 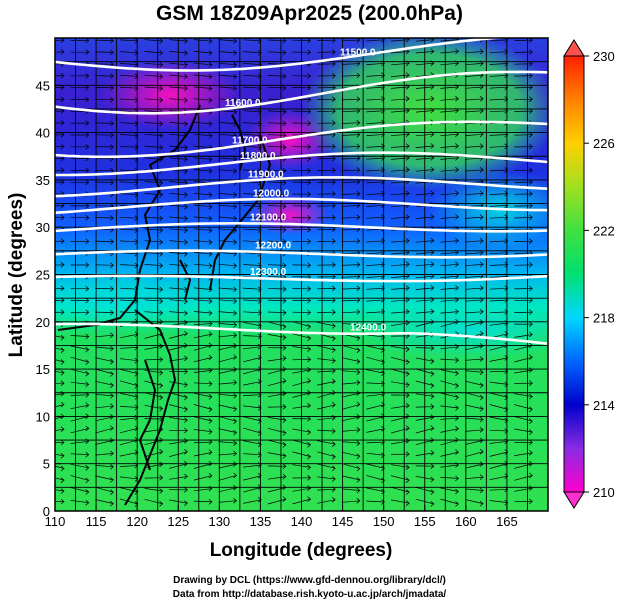 I want to click on x-tick-label: 145, so click(x=343, y=521).